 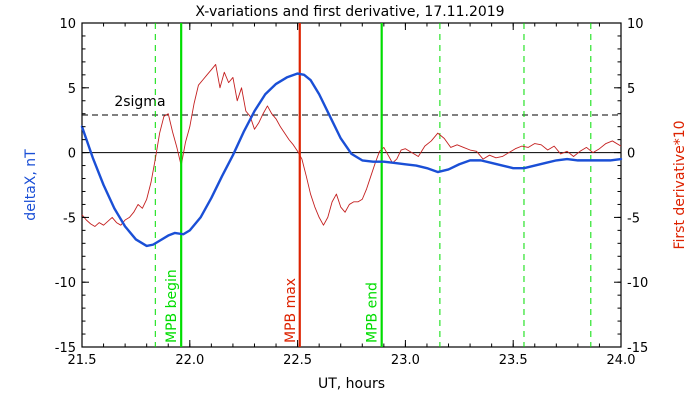 I want to click on x-tick-label: 21.5, so click(x=82, y=360).